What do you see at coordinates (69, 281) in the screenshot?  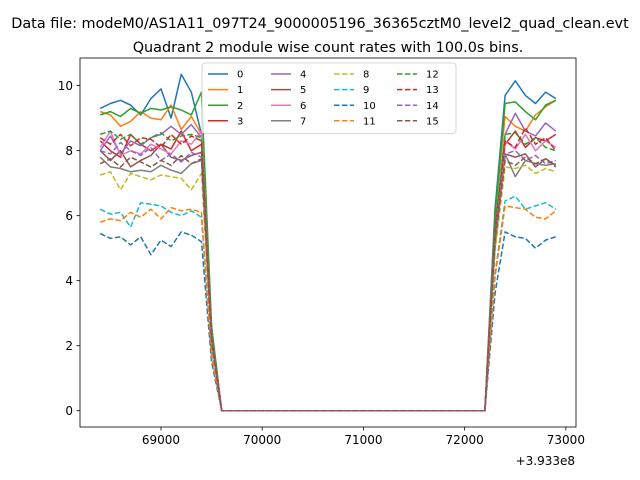 I see `y-tick-label: 4` at bounding box center [69, 281].